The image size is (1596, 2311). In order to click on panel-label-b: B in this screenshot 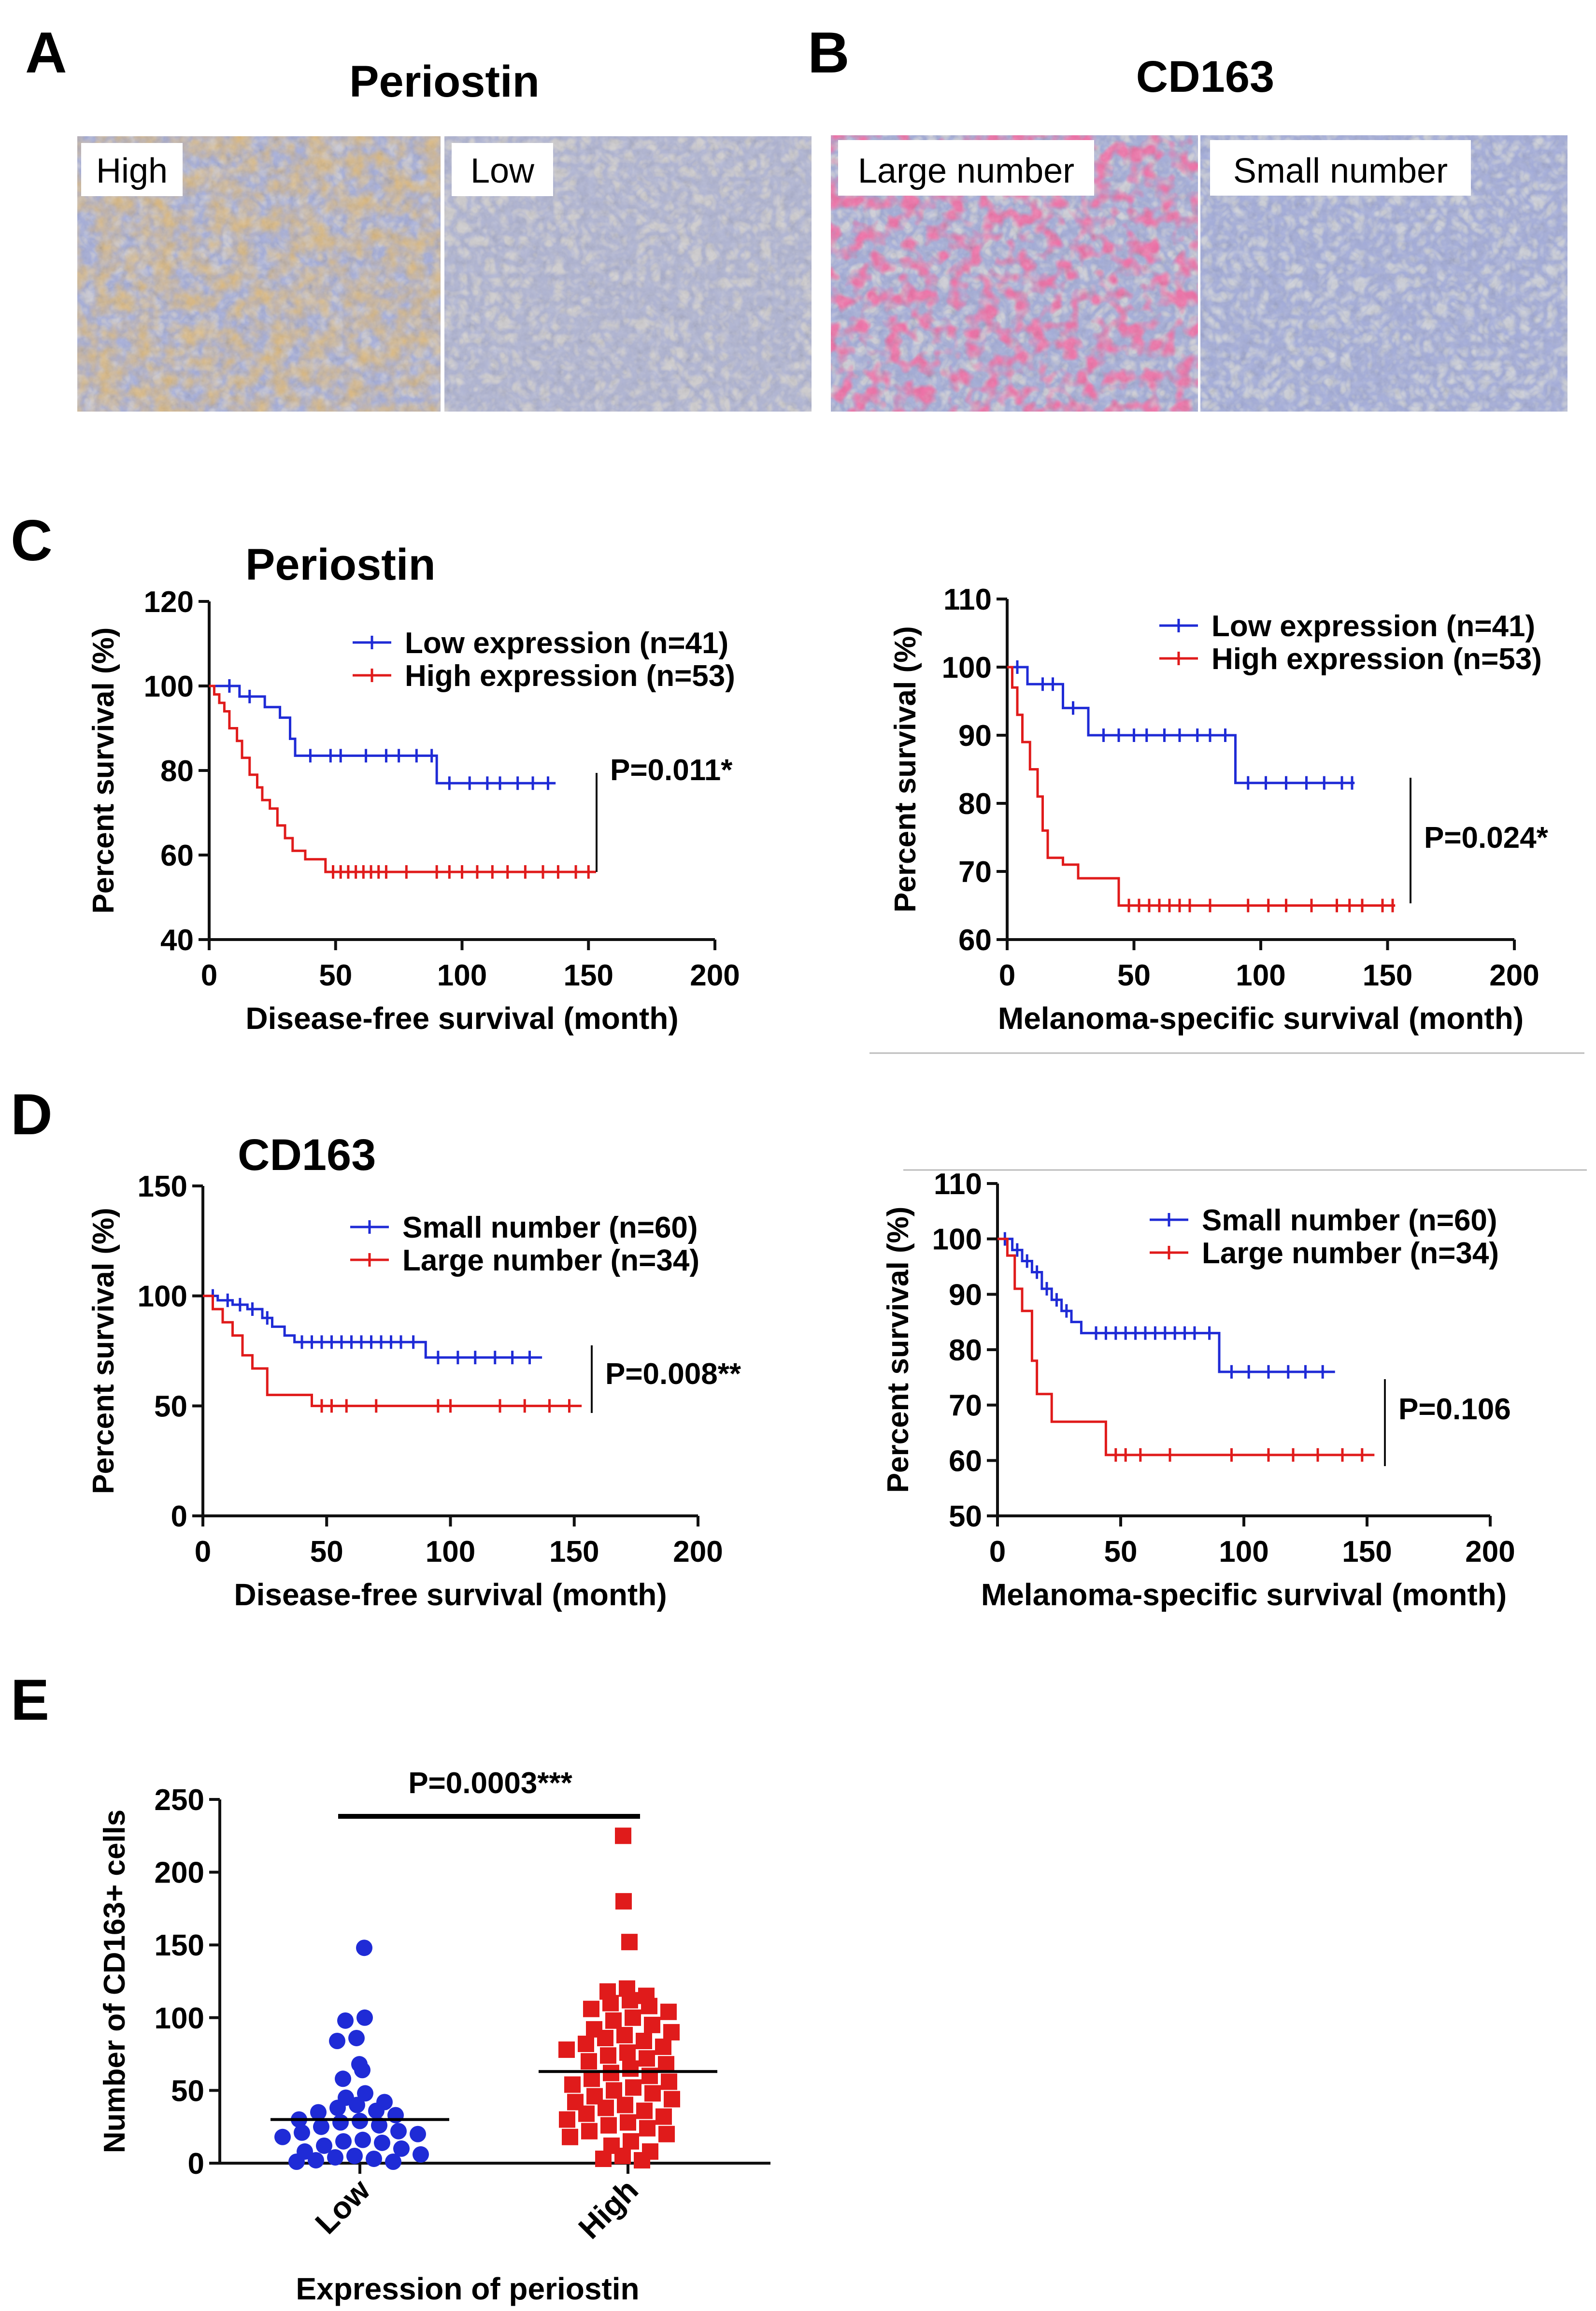, I will do `click(829, 52)`.